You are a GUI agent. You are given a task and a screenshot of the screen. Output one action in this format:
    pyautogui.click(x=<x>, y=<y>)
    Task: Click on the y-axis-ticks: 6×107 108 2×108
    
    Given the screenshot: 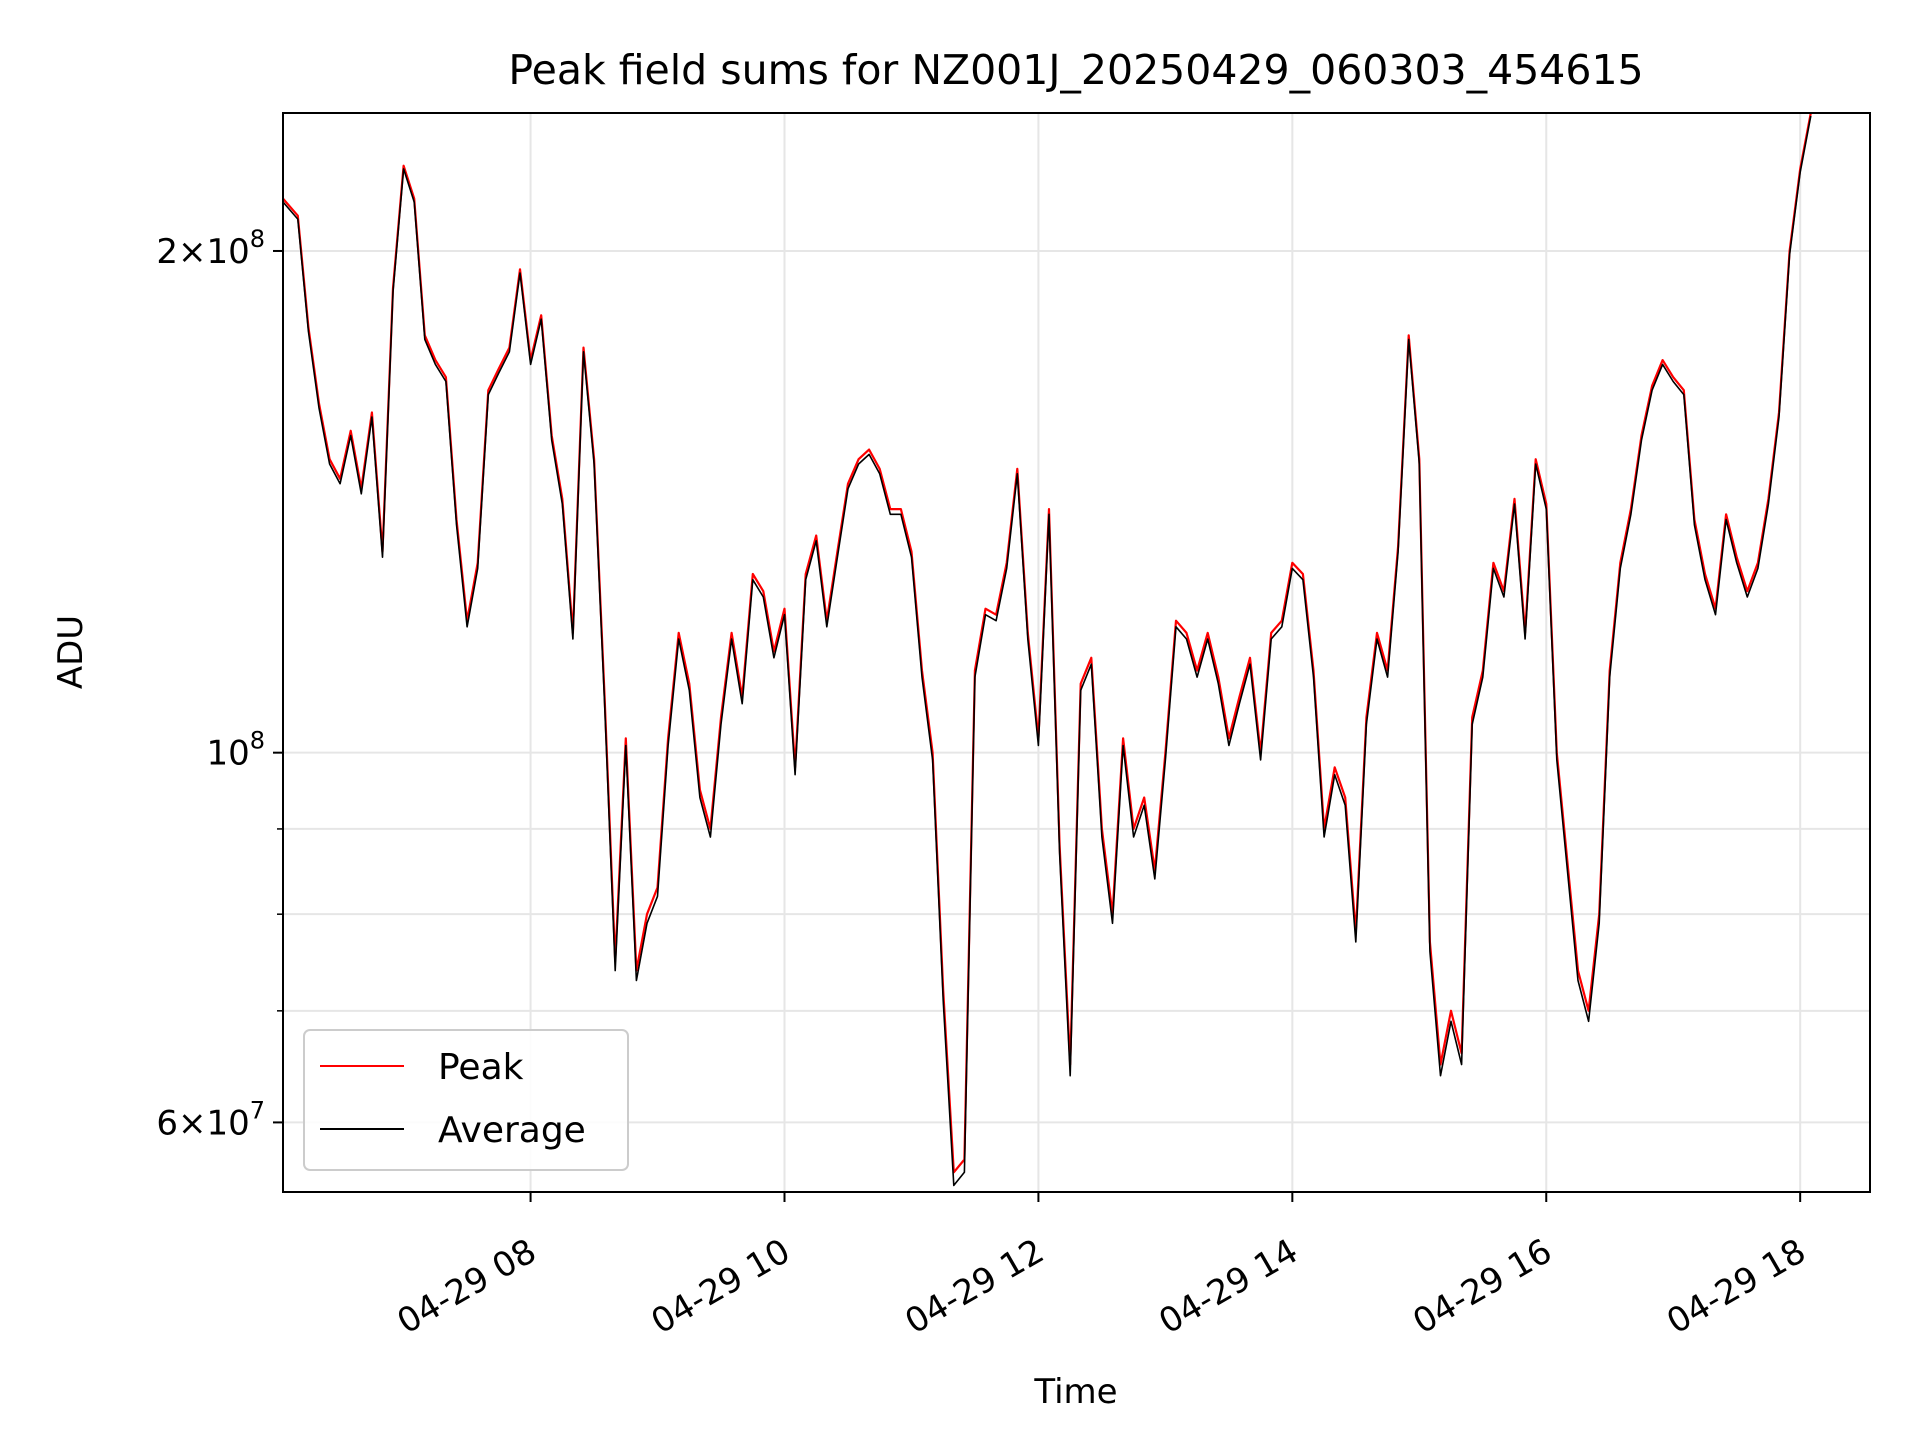 What is the action you would take?
    pyautogui.click(x=219, y=684)
    